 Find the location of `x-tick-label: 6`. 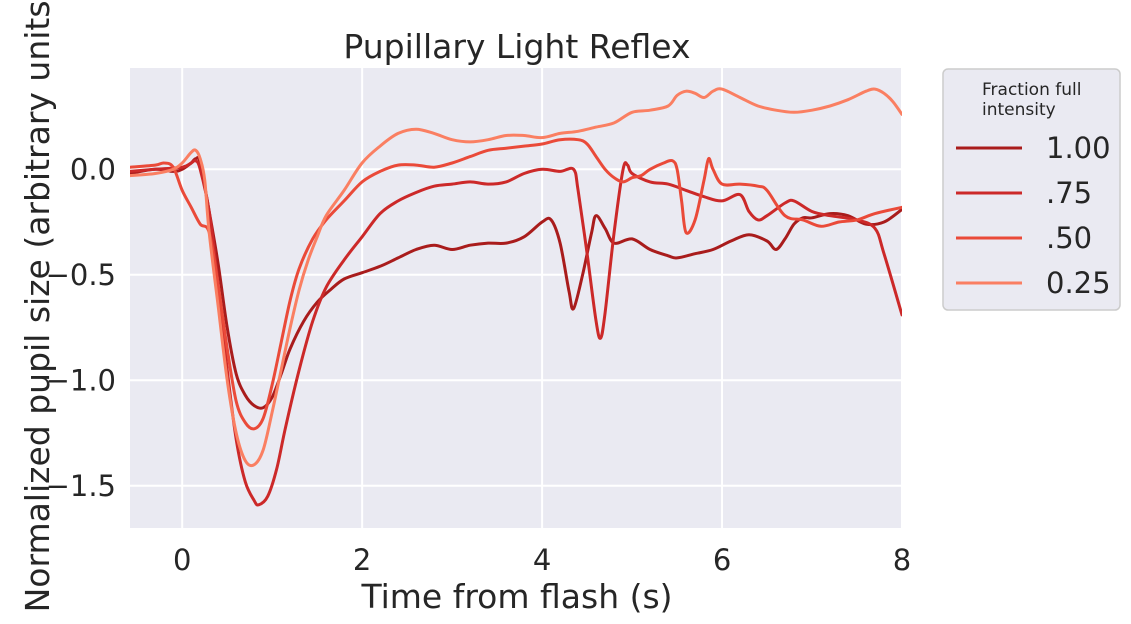

x-tick-label: 6 is located at coordinates (722, 560).